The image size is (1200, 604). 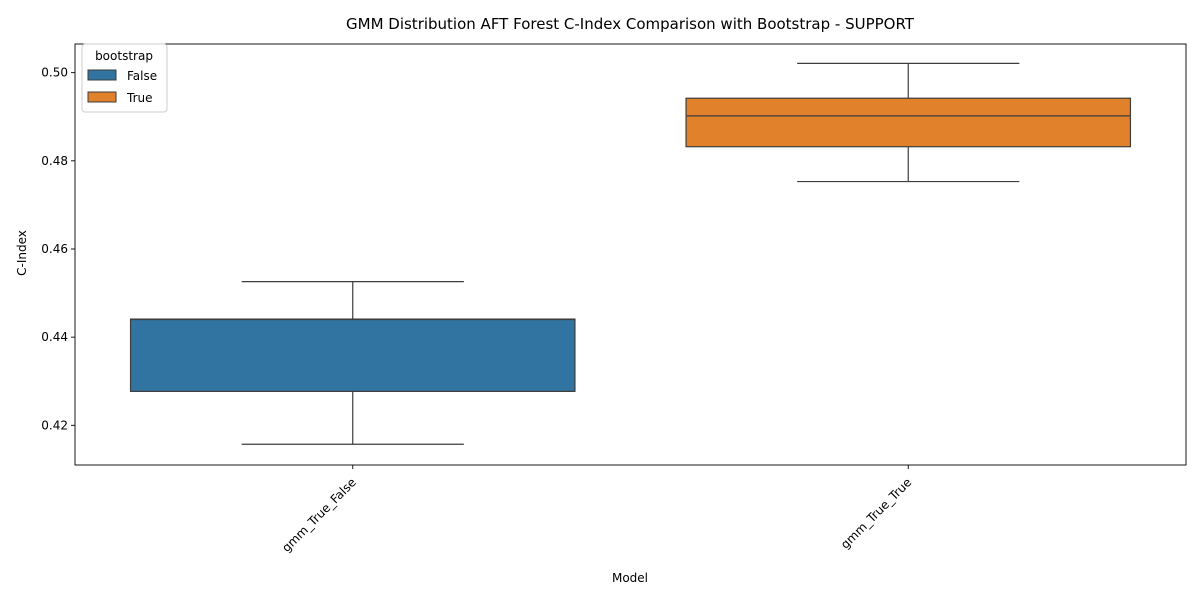 I want to click on y-tick-label: 0.46, so click(x=54, y=249).